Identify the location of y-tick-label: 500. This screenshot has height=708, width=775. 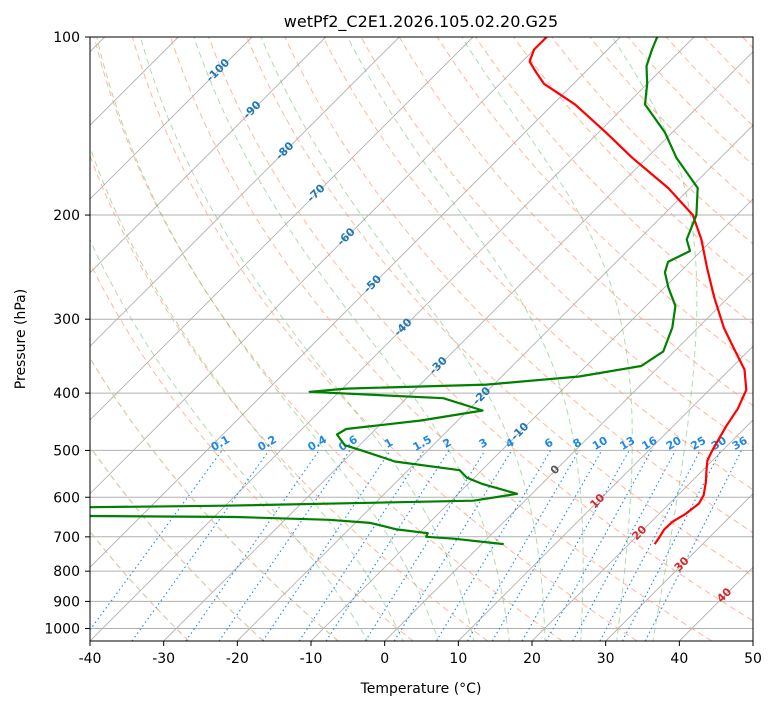
(66, 451).